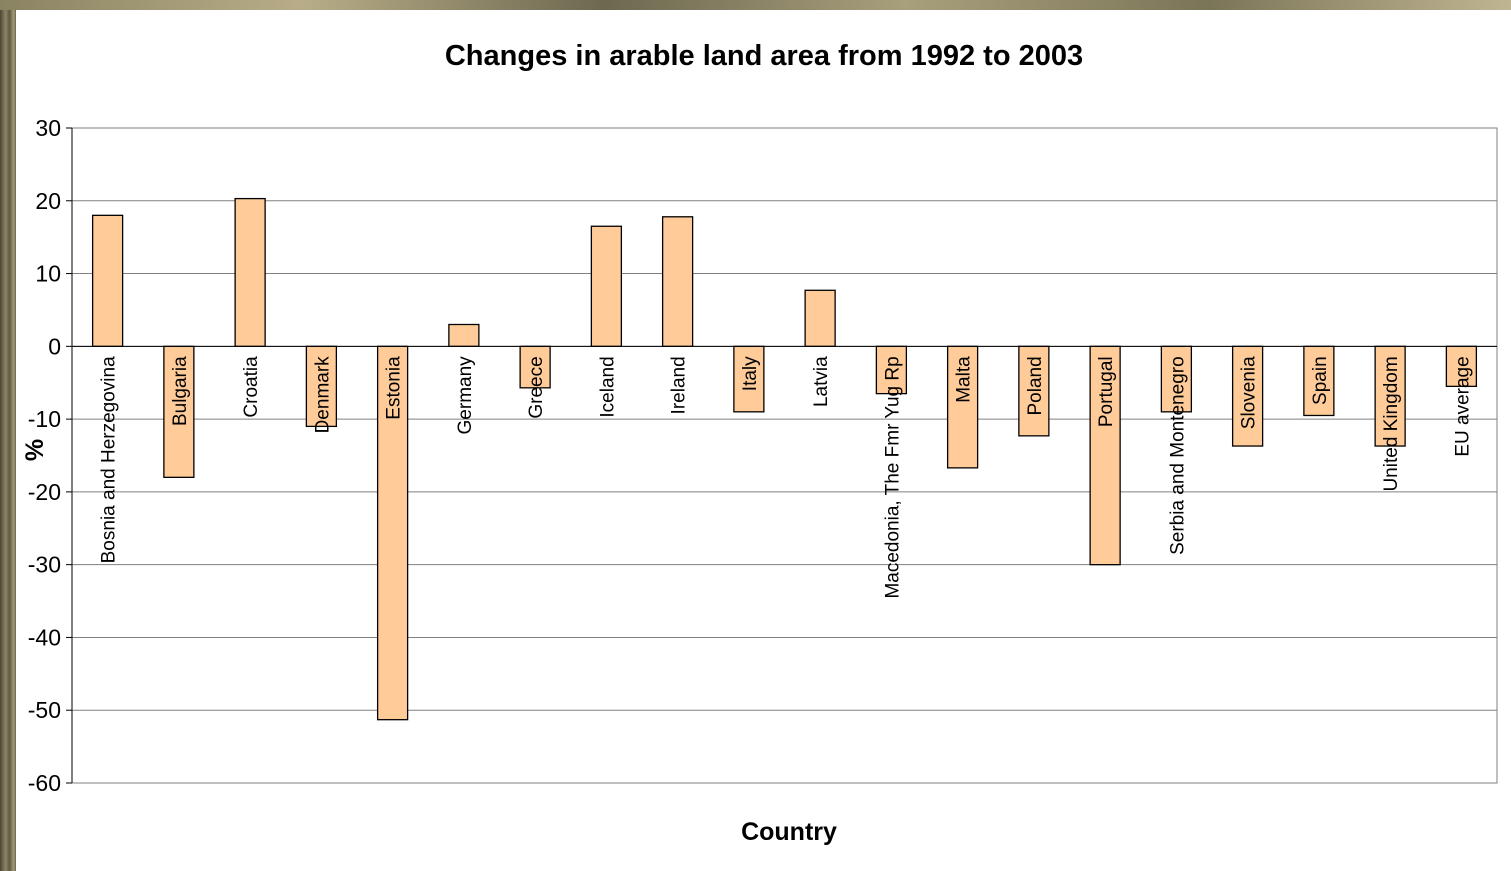 The image size is (1511, 871). Describe the element at coordinates (44, 565) in the screenshot. I see `y-tick-label: -30` at that location.